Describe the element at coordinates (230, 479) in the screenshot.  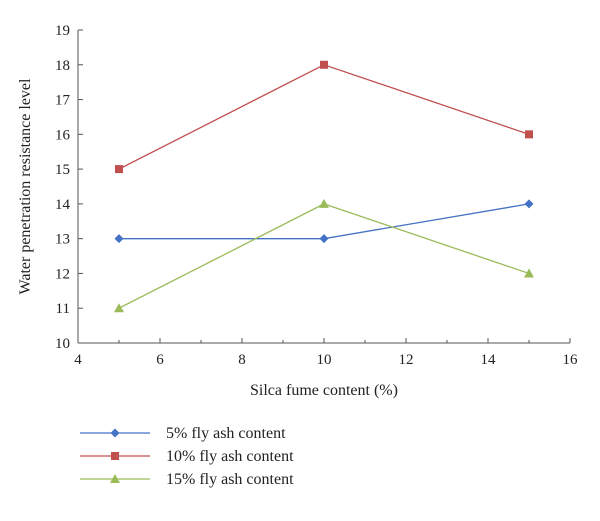
I see `legend-label: 15% fly ash content` at that location.